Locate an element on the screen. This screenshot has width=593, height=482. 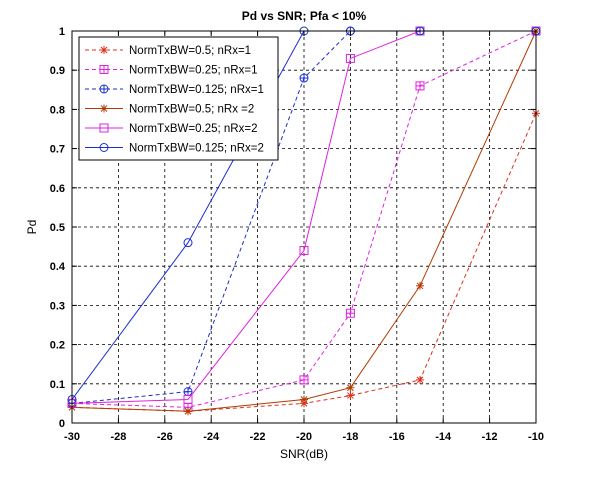
legend-box is located at coordinates (178, 98).